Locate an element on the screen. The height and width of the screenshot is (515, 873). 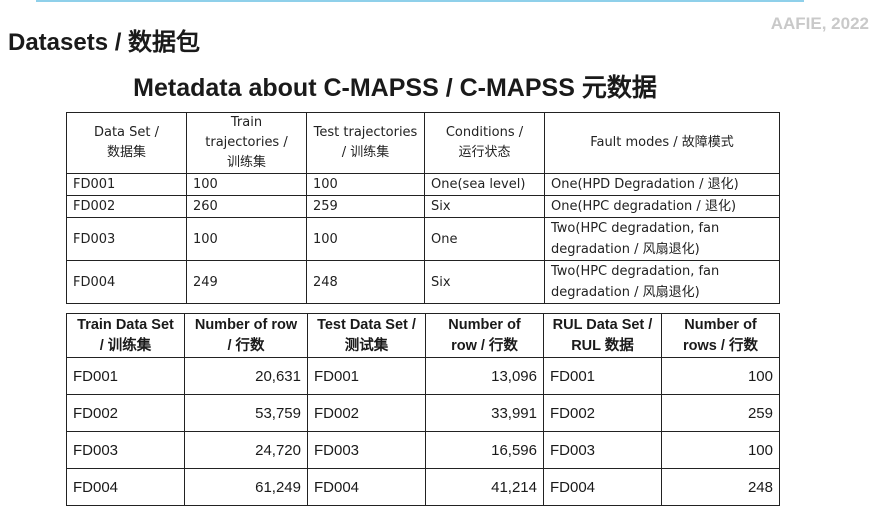
cell-test-set: FD003 is located at coordinates (366, 450).